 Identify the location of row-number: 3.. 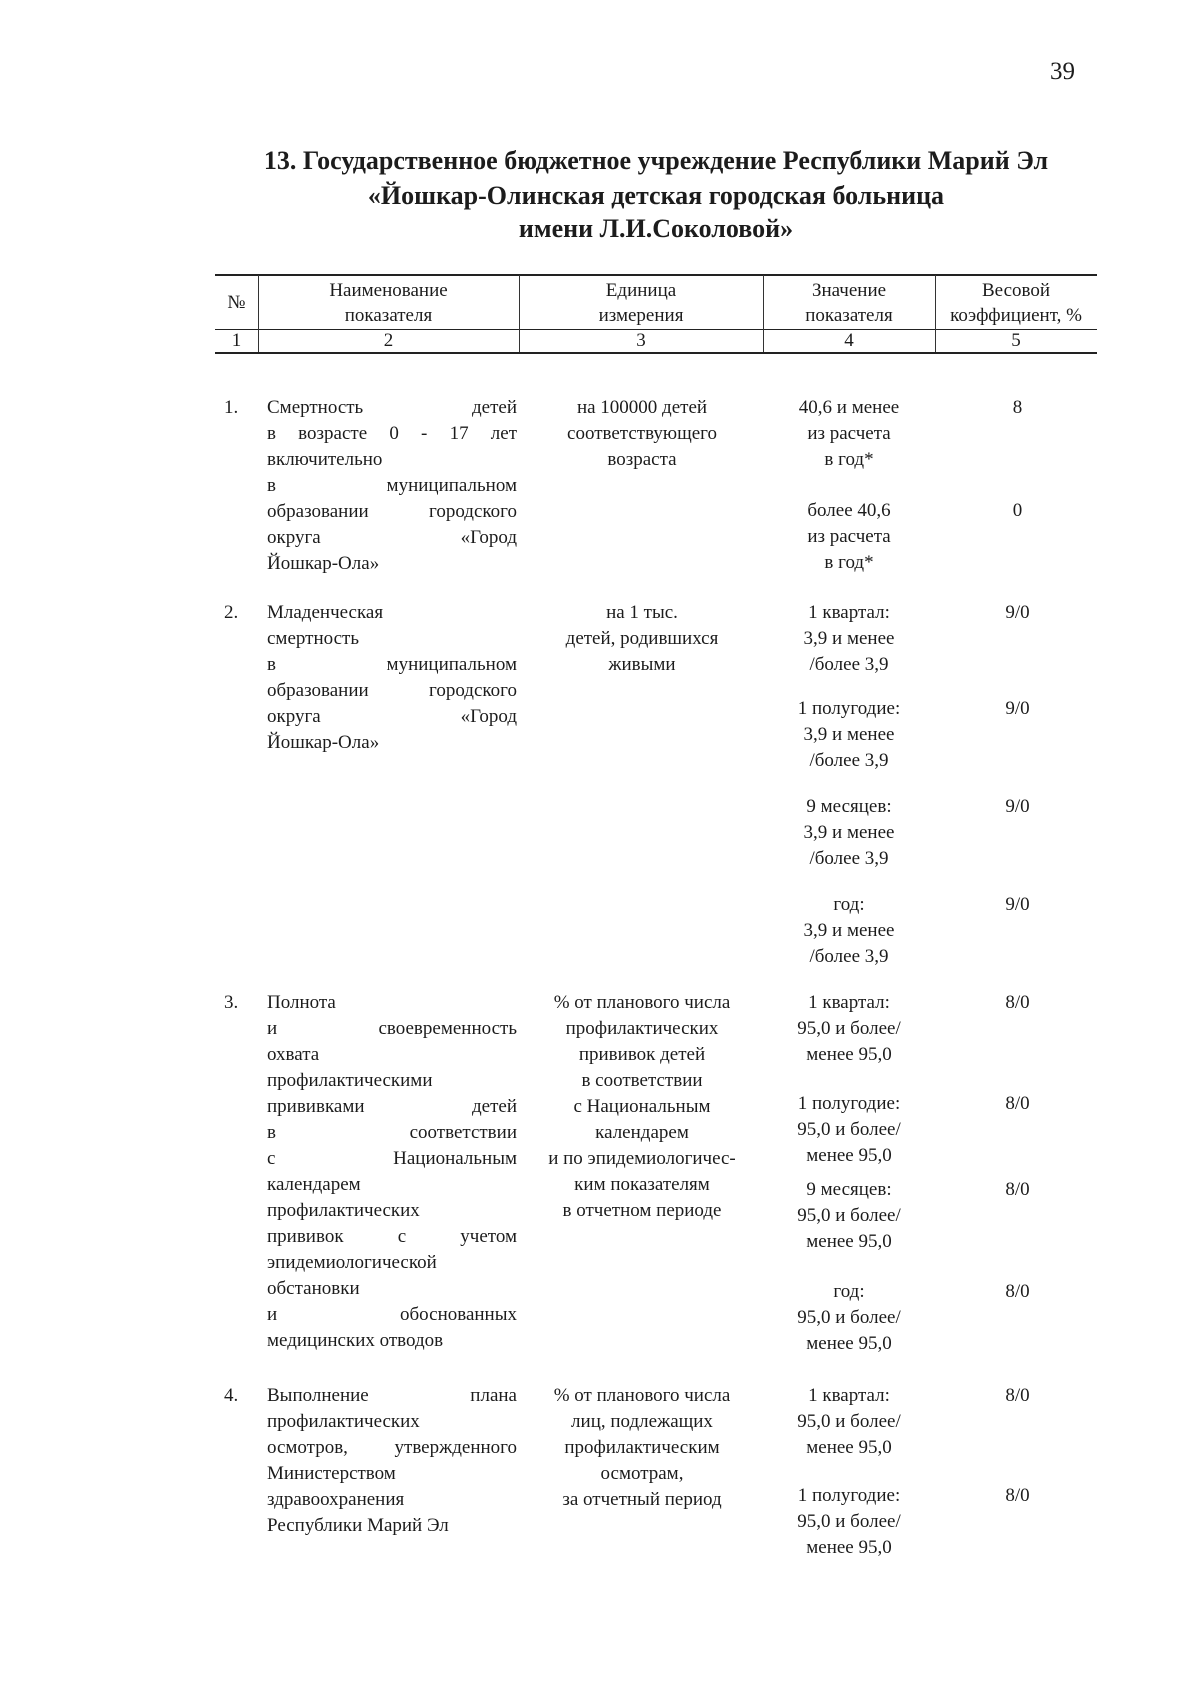
(231, 1002).